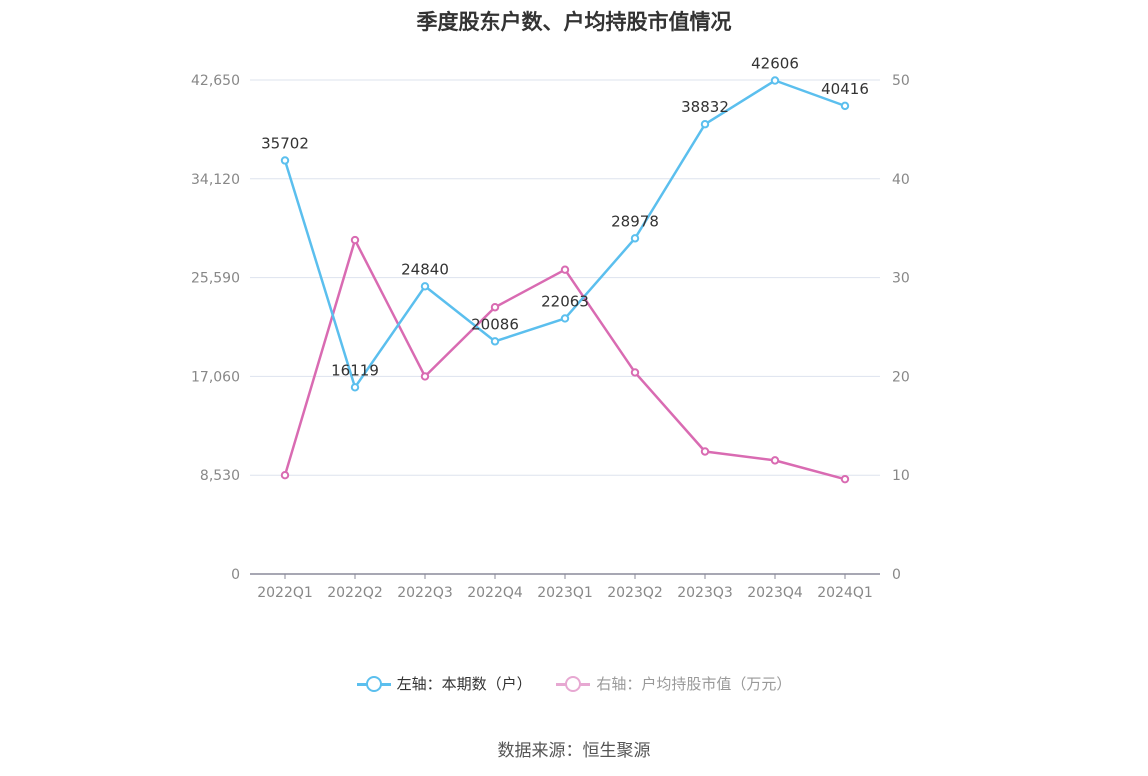 This screenshot has height=776, width=1148. Describe the element at coordinates (574, 22) in the screenshot. I see `chart-title: 季度股东户数、户均持股市值情况` at that location.